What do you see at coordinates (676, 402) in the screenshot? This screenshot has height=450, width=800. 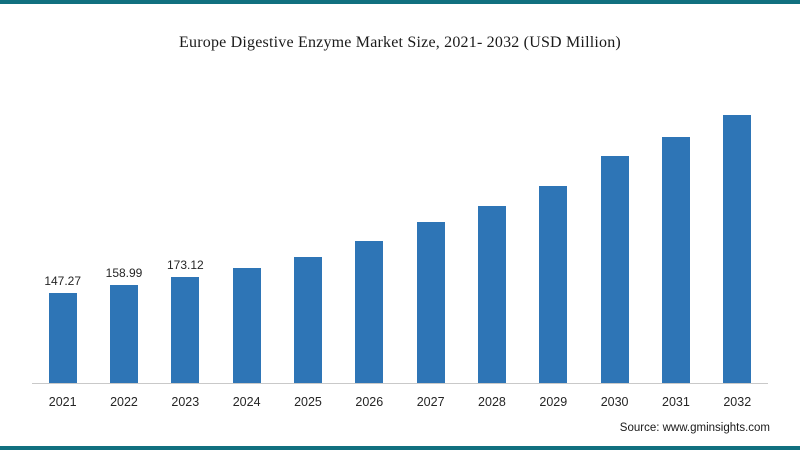 I see `x-axis-tick-label: 2031` at bounding box center [676, 402].